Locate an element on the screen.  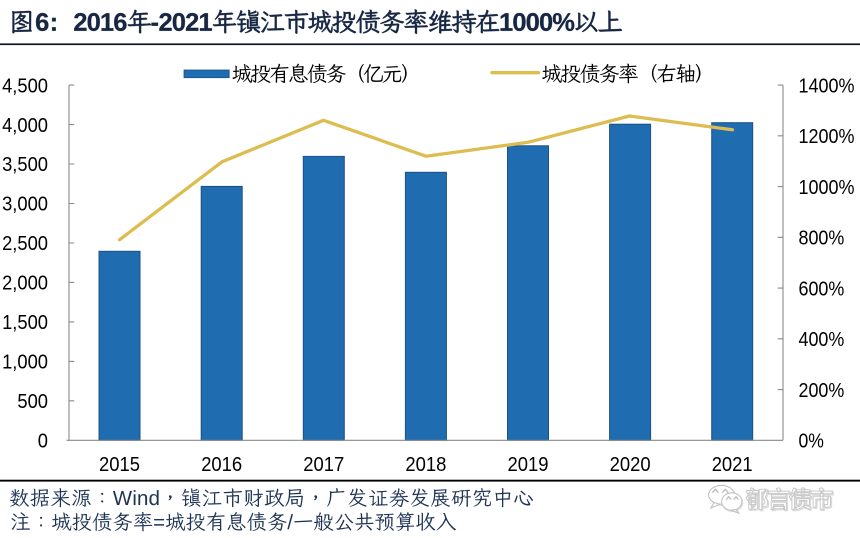
svg-text: 3,000 is located at coordinates (25, 205).